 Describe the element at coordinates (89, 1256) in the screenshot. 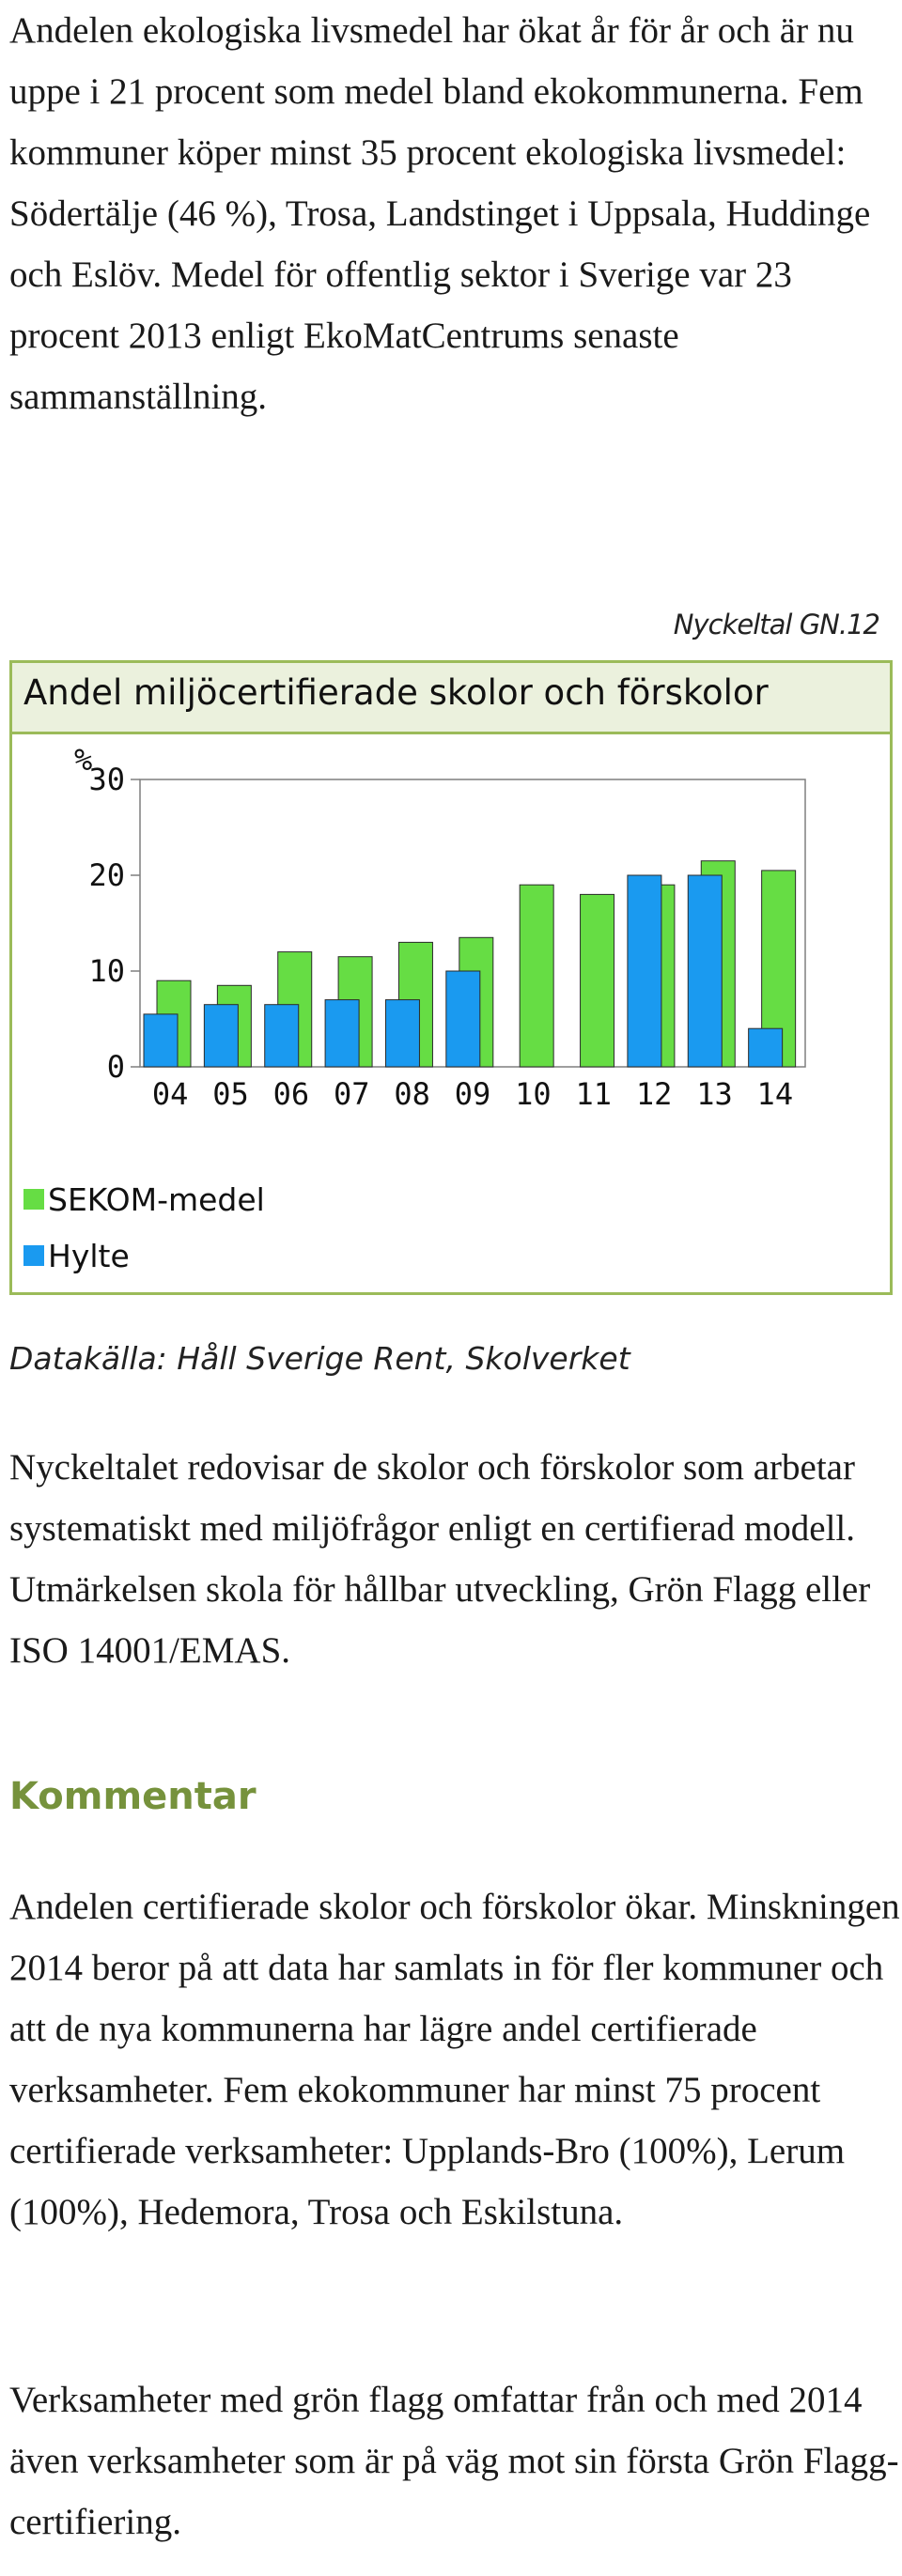

I see `legend-label-hylte: Hylte` at that location.